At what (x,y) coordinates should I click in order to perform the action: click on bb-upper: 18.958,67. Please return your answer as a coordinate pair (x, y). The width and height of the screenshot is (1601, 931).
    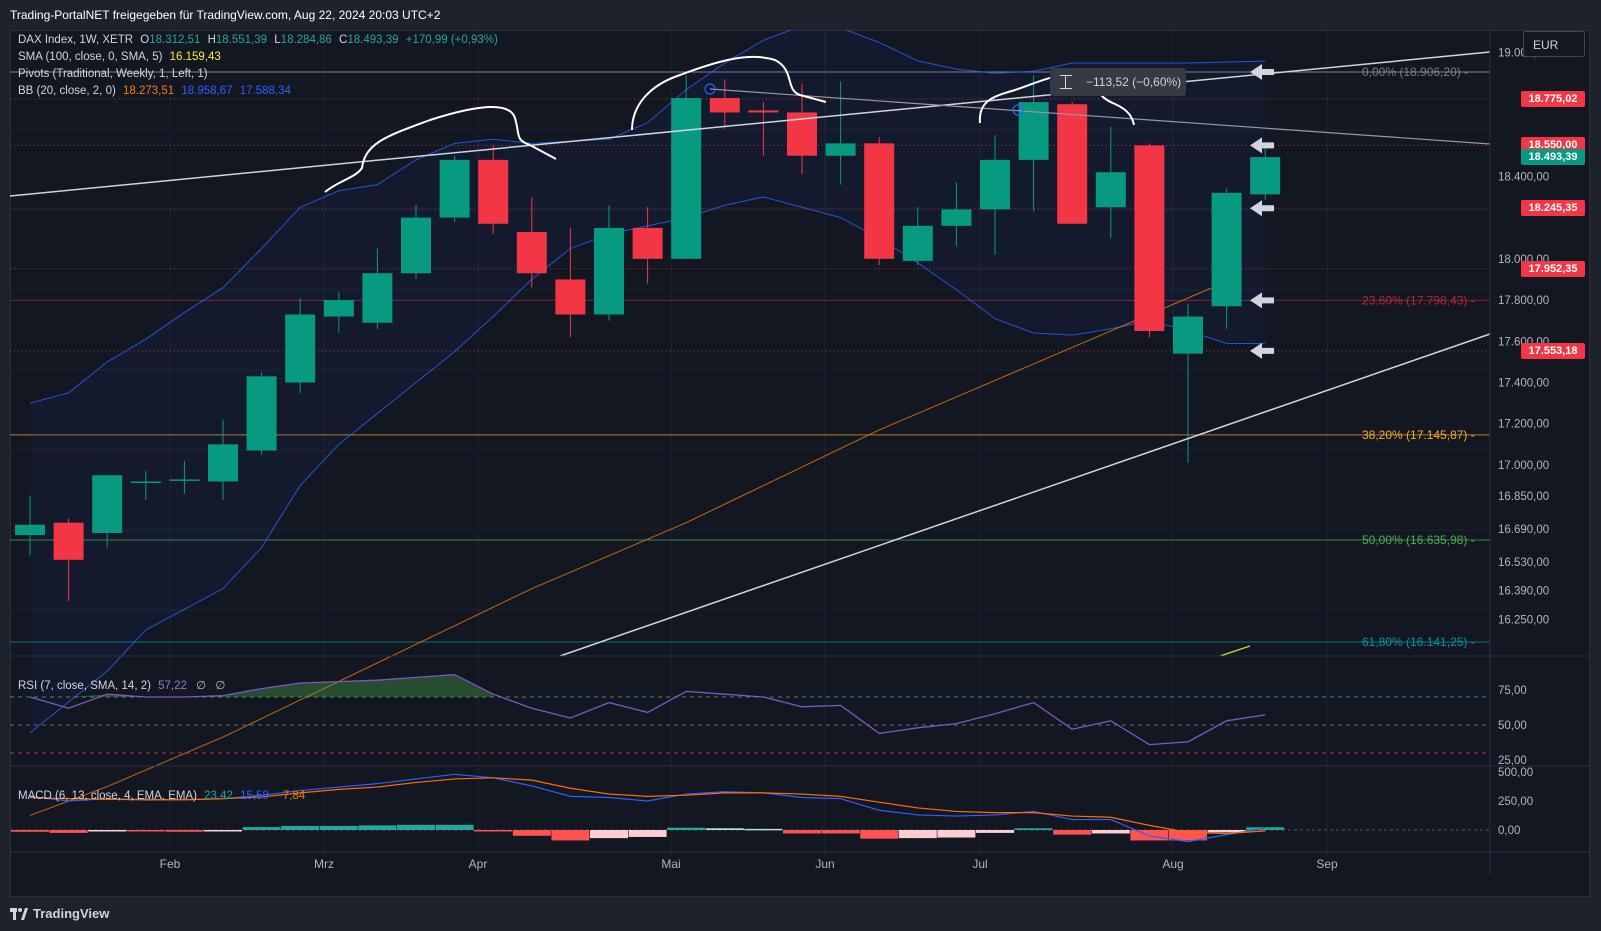
    Looking at the image, I should click on (207, 91).